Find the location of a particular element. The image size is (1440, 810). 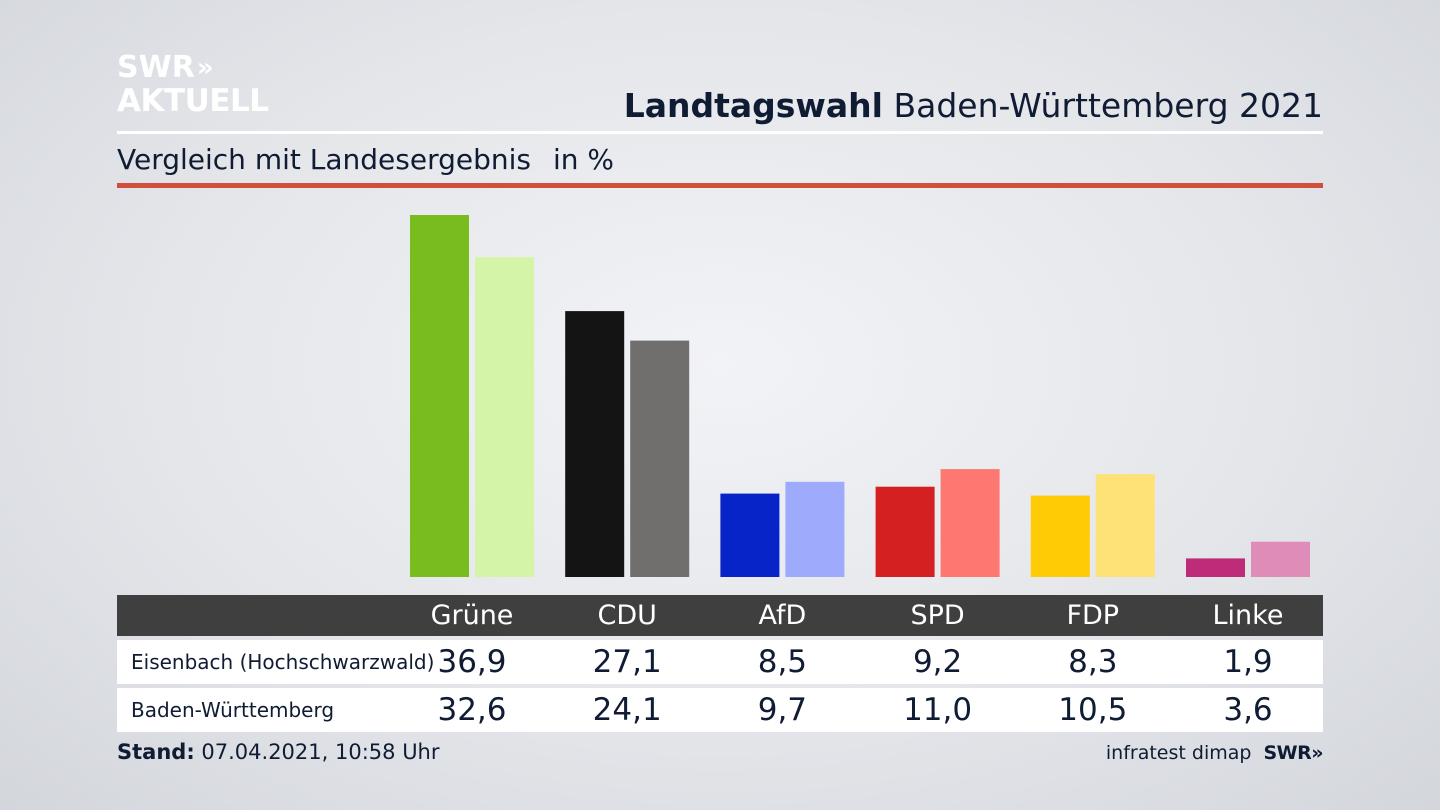

bar-spd-state is located at coordinates (970, 523).